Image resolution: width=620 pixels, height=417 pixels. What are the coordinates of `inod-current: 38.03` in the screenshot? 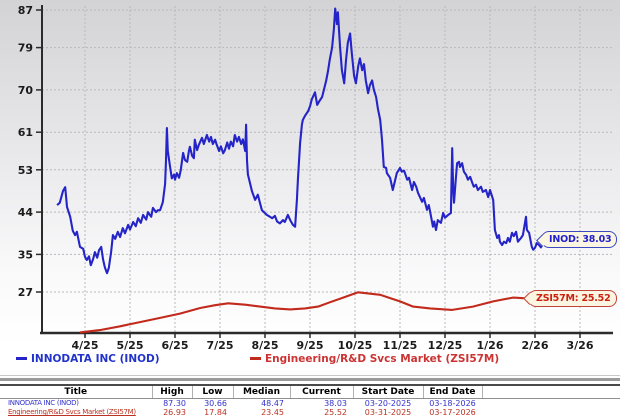 It's located at (335, 403).